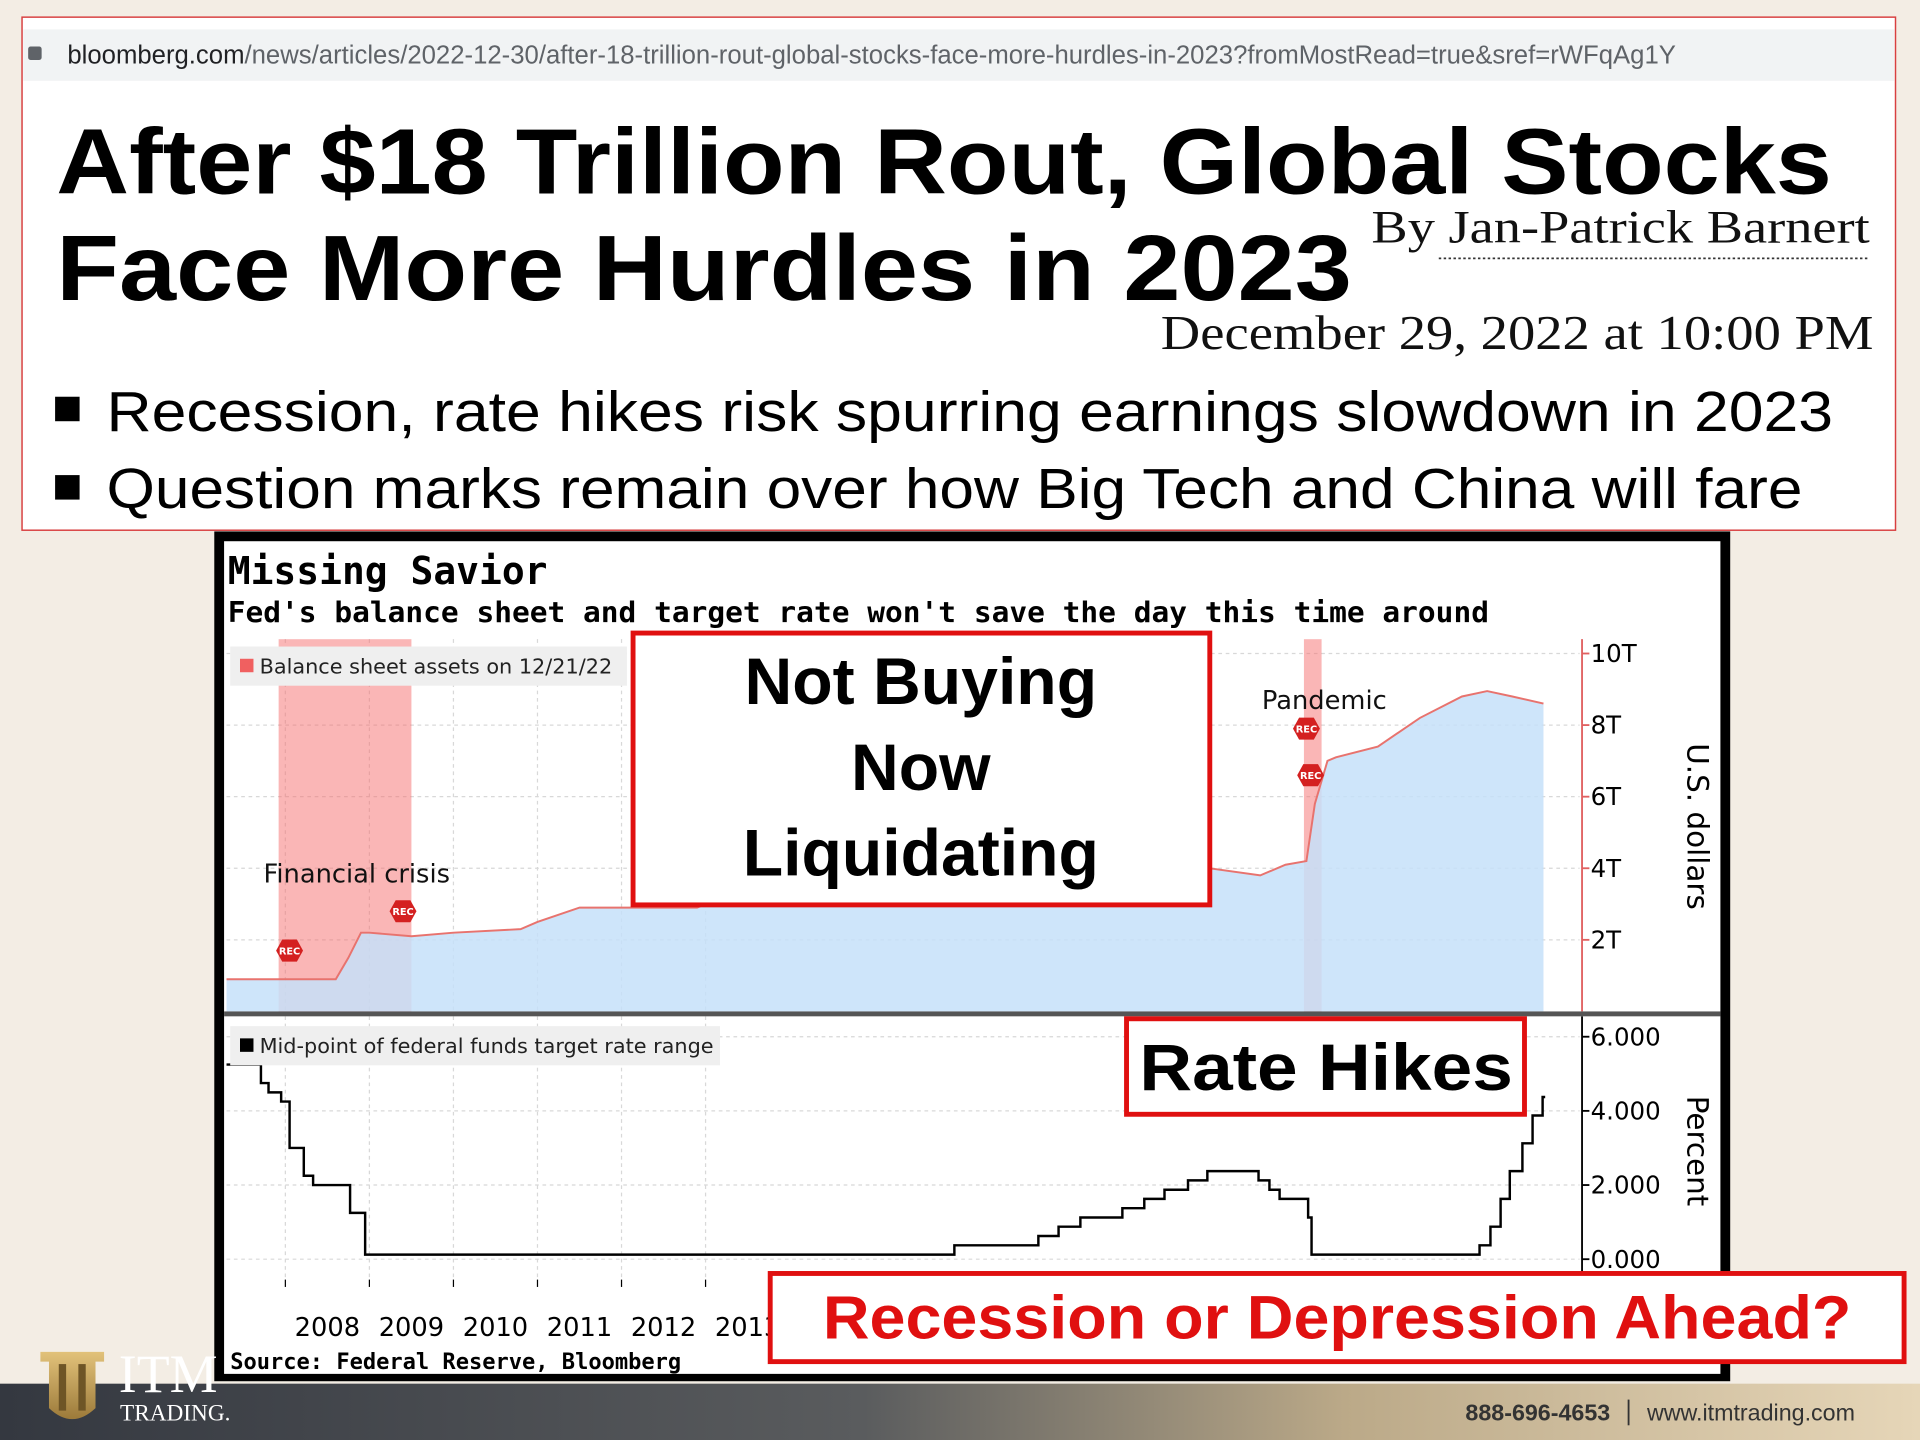 Image resolution: width=1920 pixels, height=1440 pixels. Describe the element at coordinates (886, 1159) in the screenshot. I see `line` at that location.